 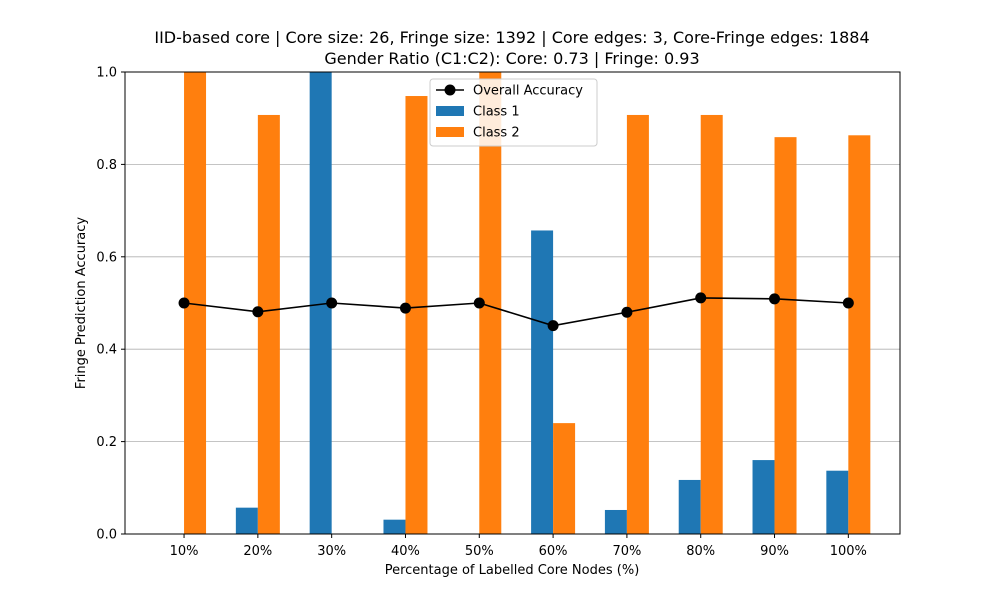 I want to click on x-tick-label: 10%, so click(x=184, y=551).